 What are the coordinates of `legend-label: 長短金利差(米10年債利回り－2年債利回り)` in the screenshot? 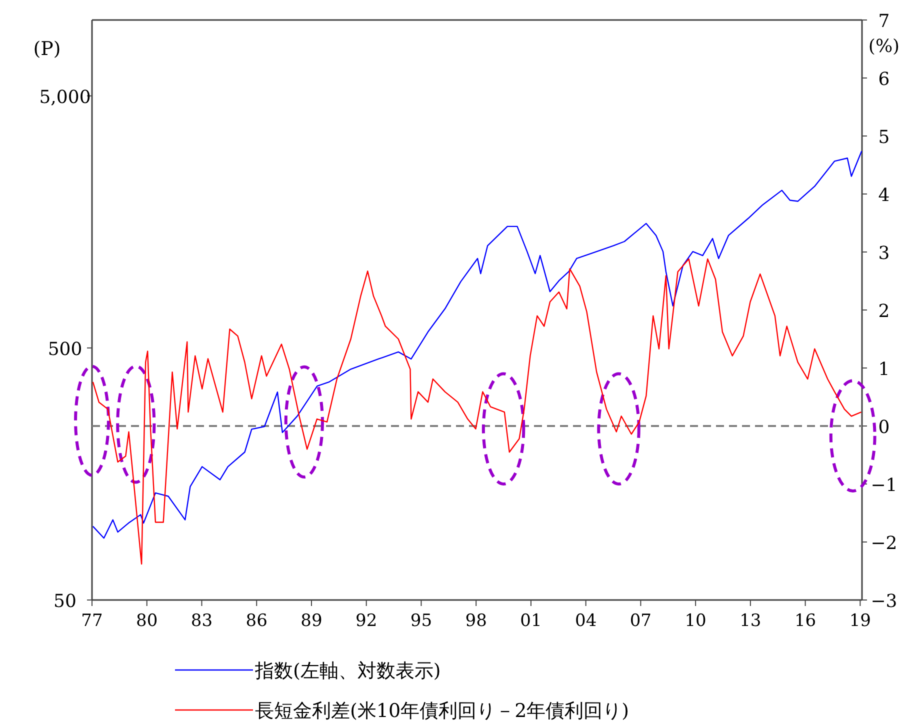 It's located at (442, 711).